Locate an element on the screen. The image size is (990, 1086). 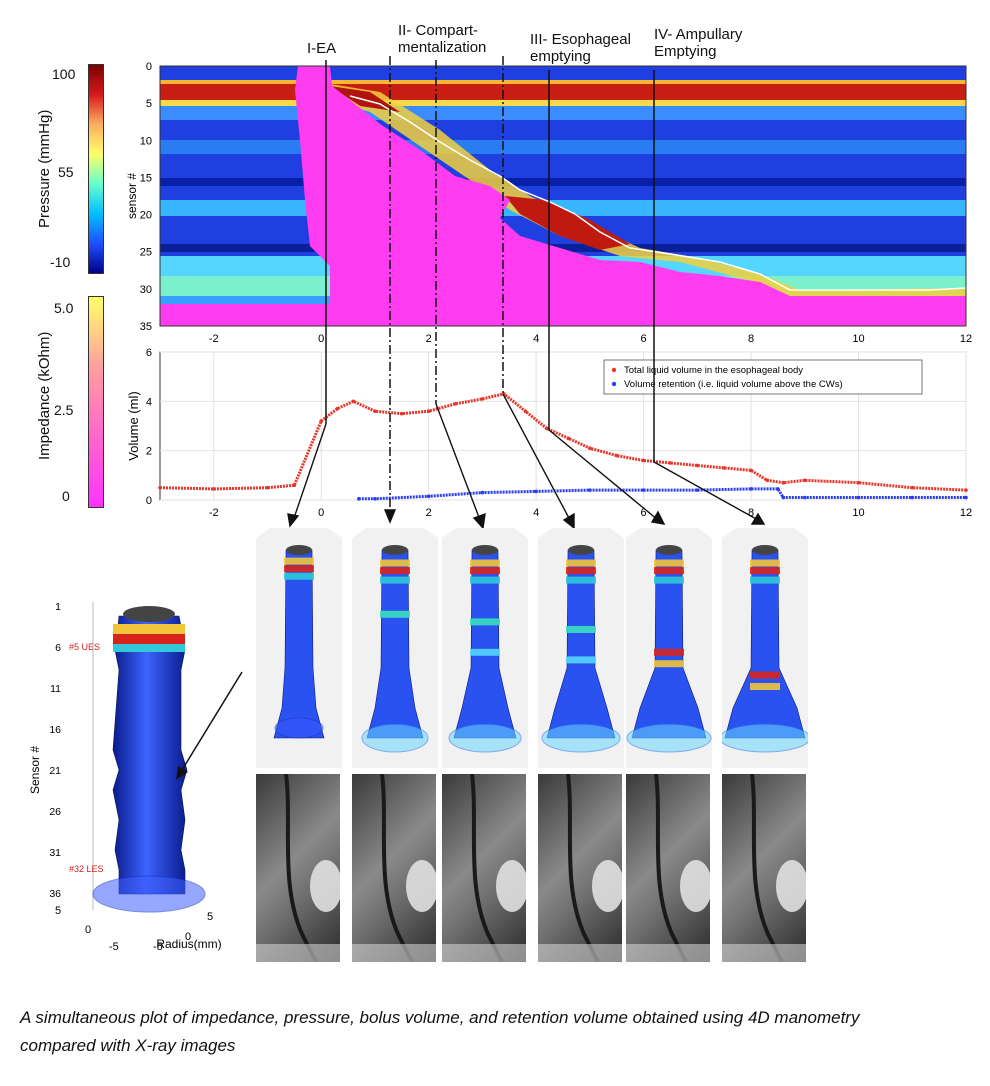
heatmap-ytick: 30 is located at coordinates (146, 290).